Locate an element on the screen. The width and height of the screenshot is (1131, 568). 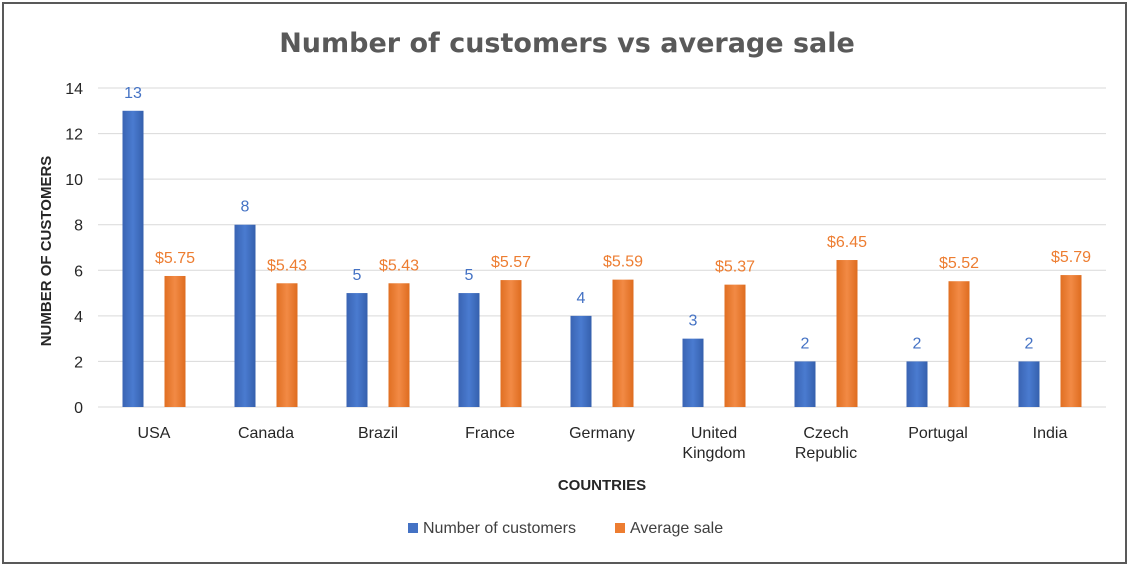
average-sale-data-label: $5.79 is located at coordinates (1071, 257).